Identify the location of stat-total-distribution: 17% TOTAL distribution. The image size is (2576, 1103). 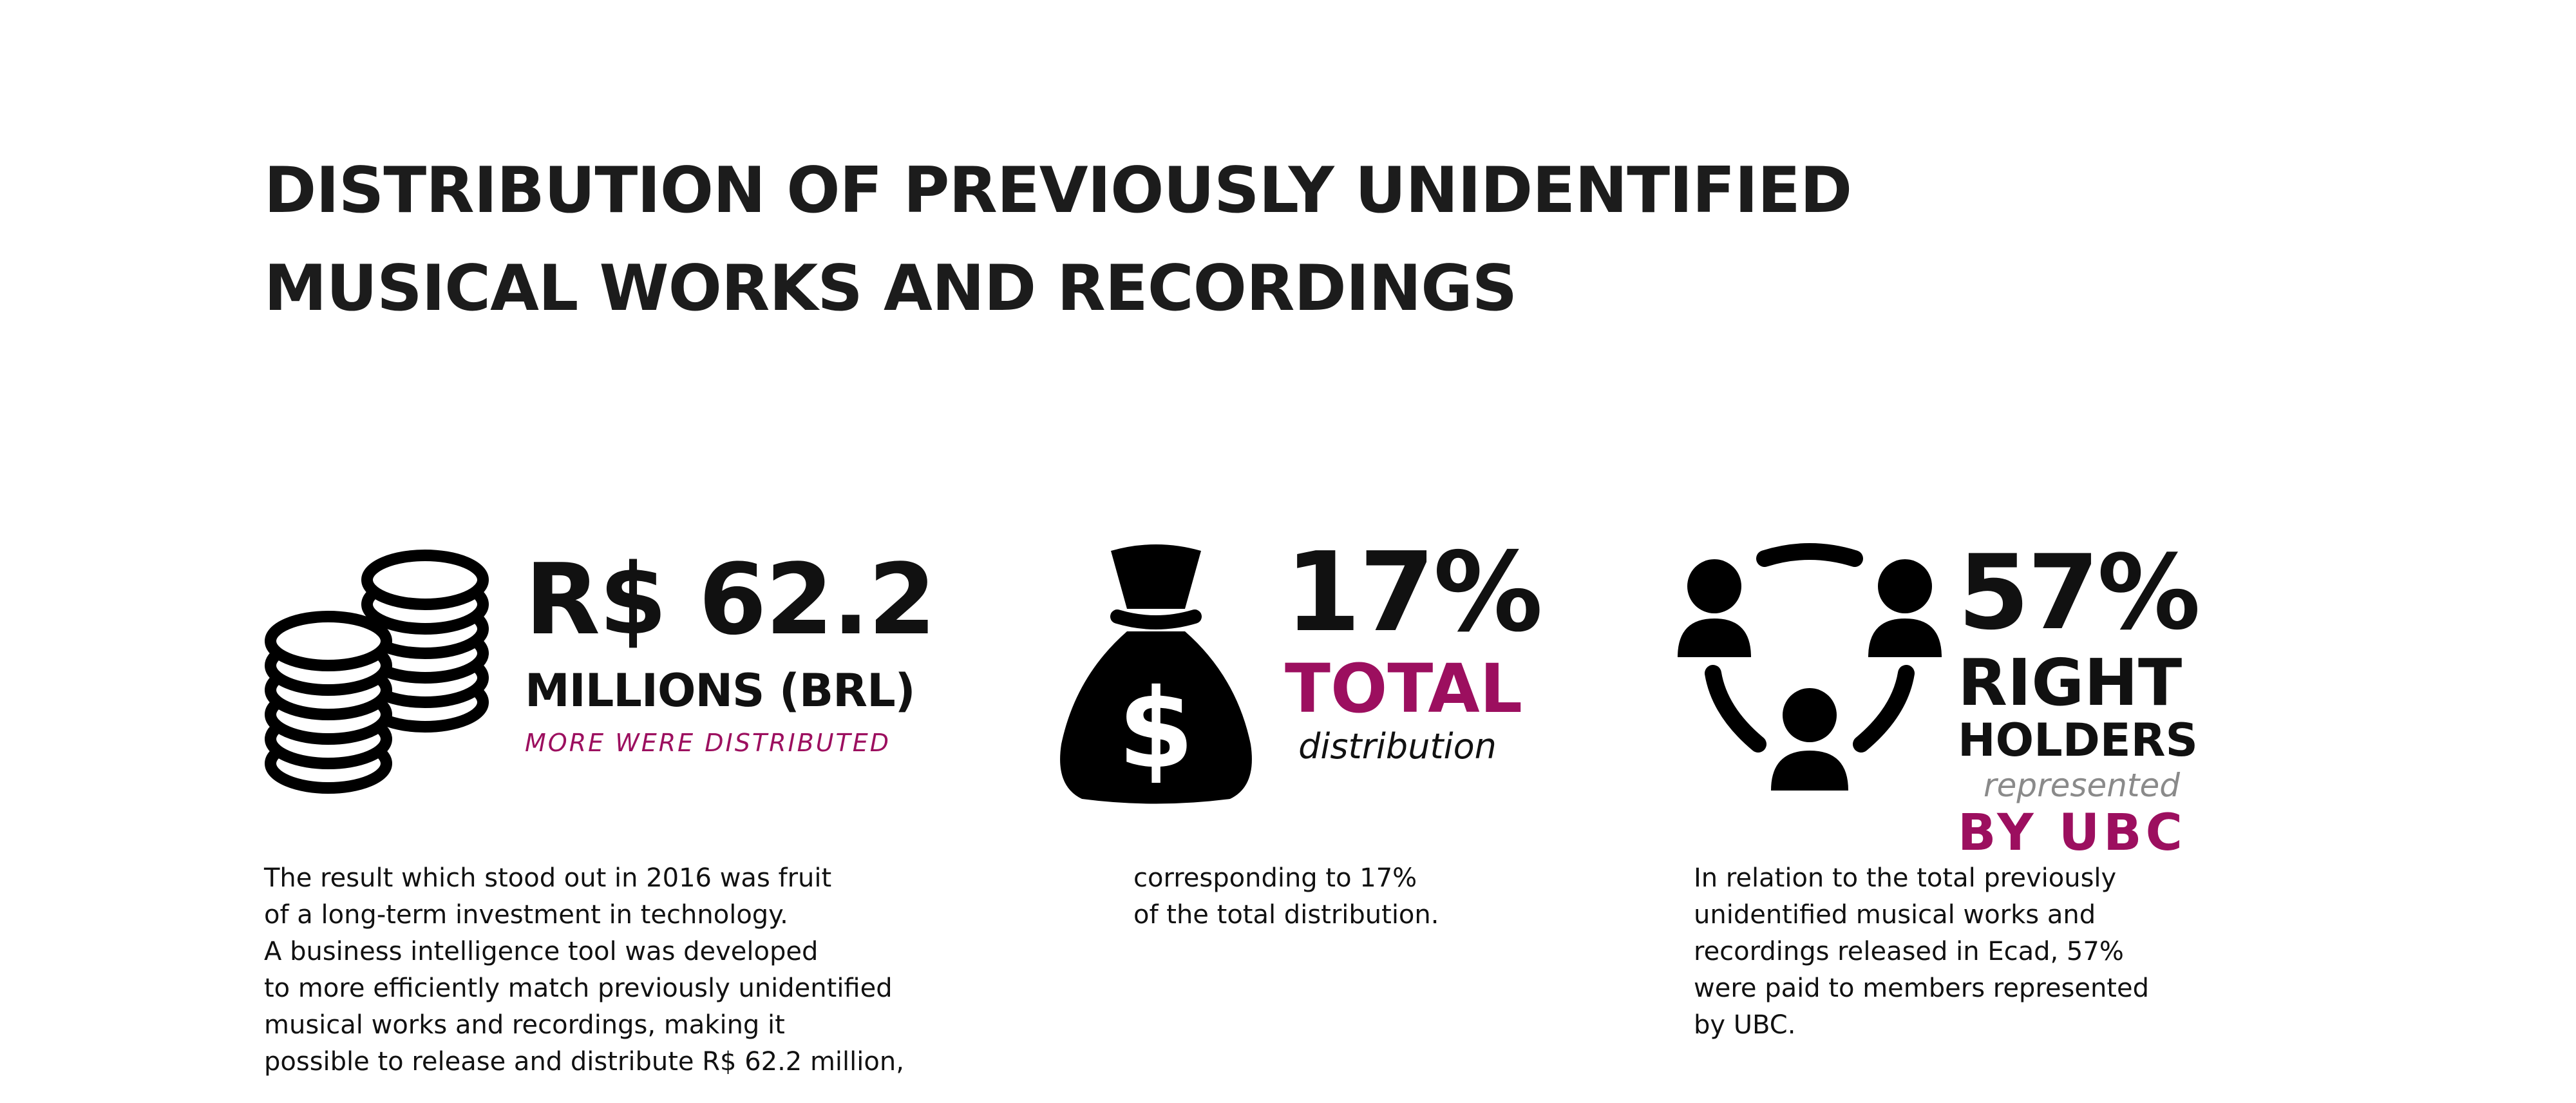
(1414, 648).